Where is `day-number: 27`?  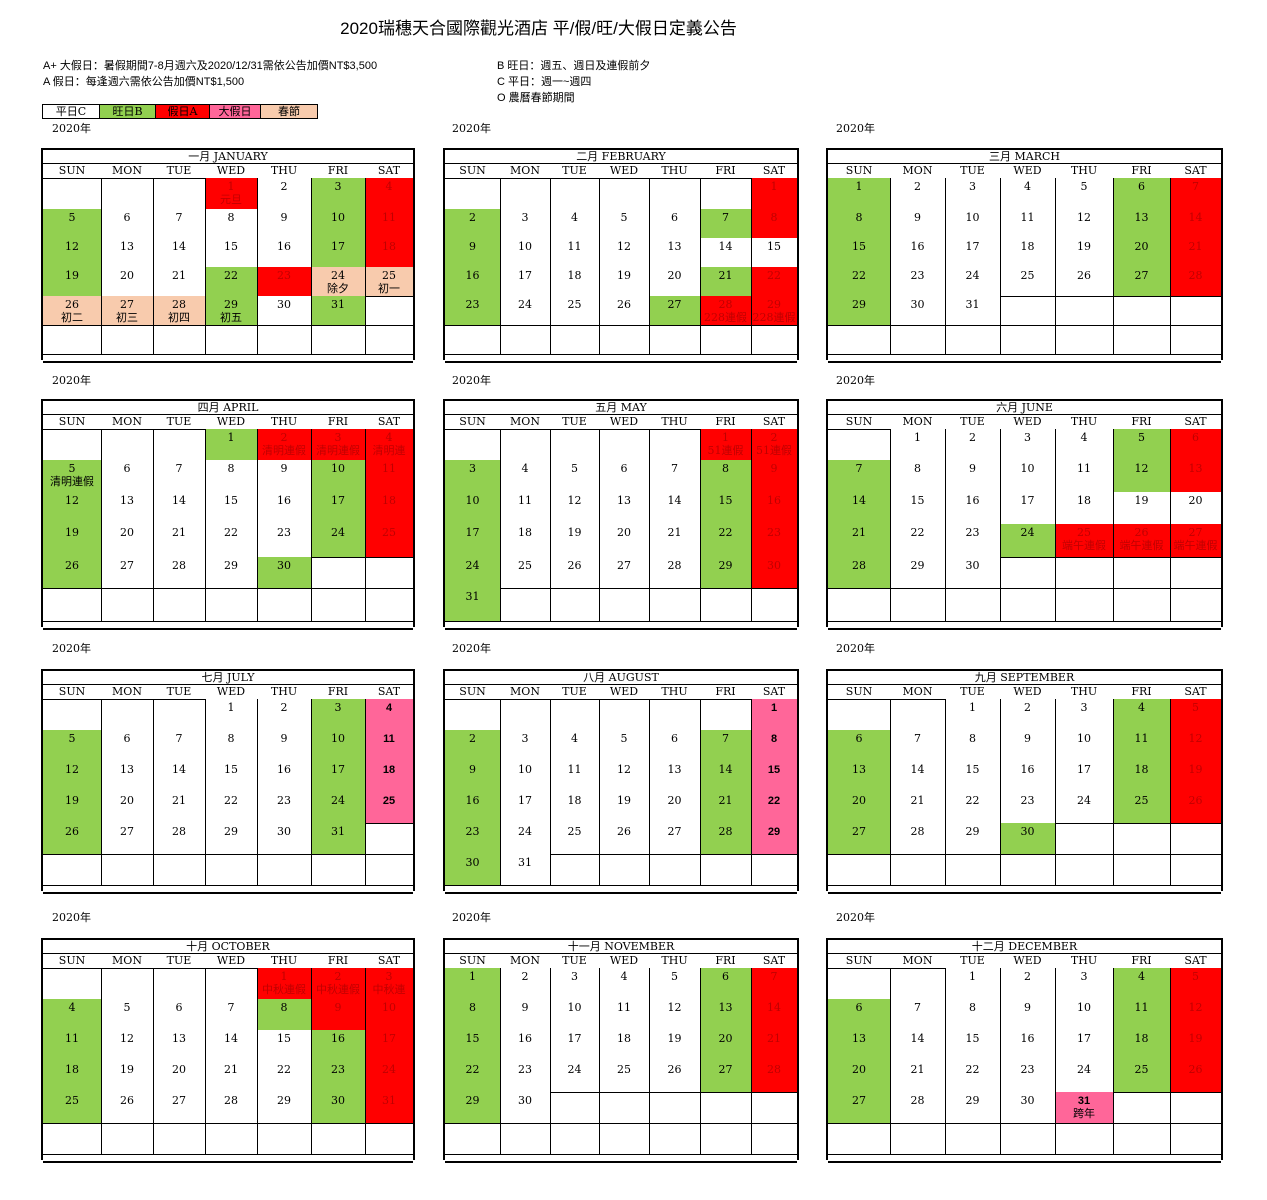 day-number: 27 is located at coordinates (1195, 532).